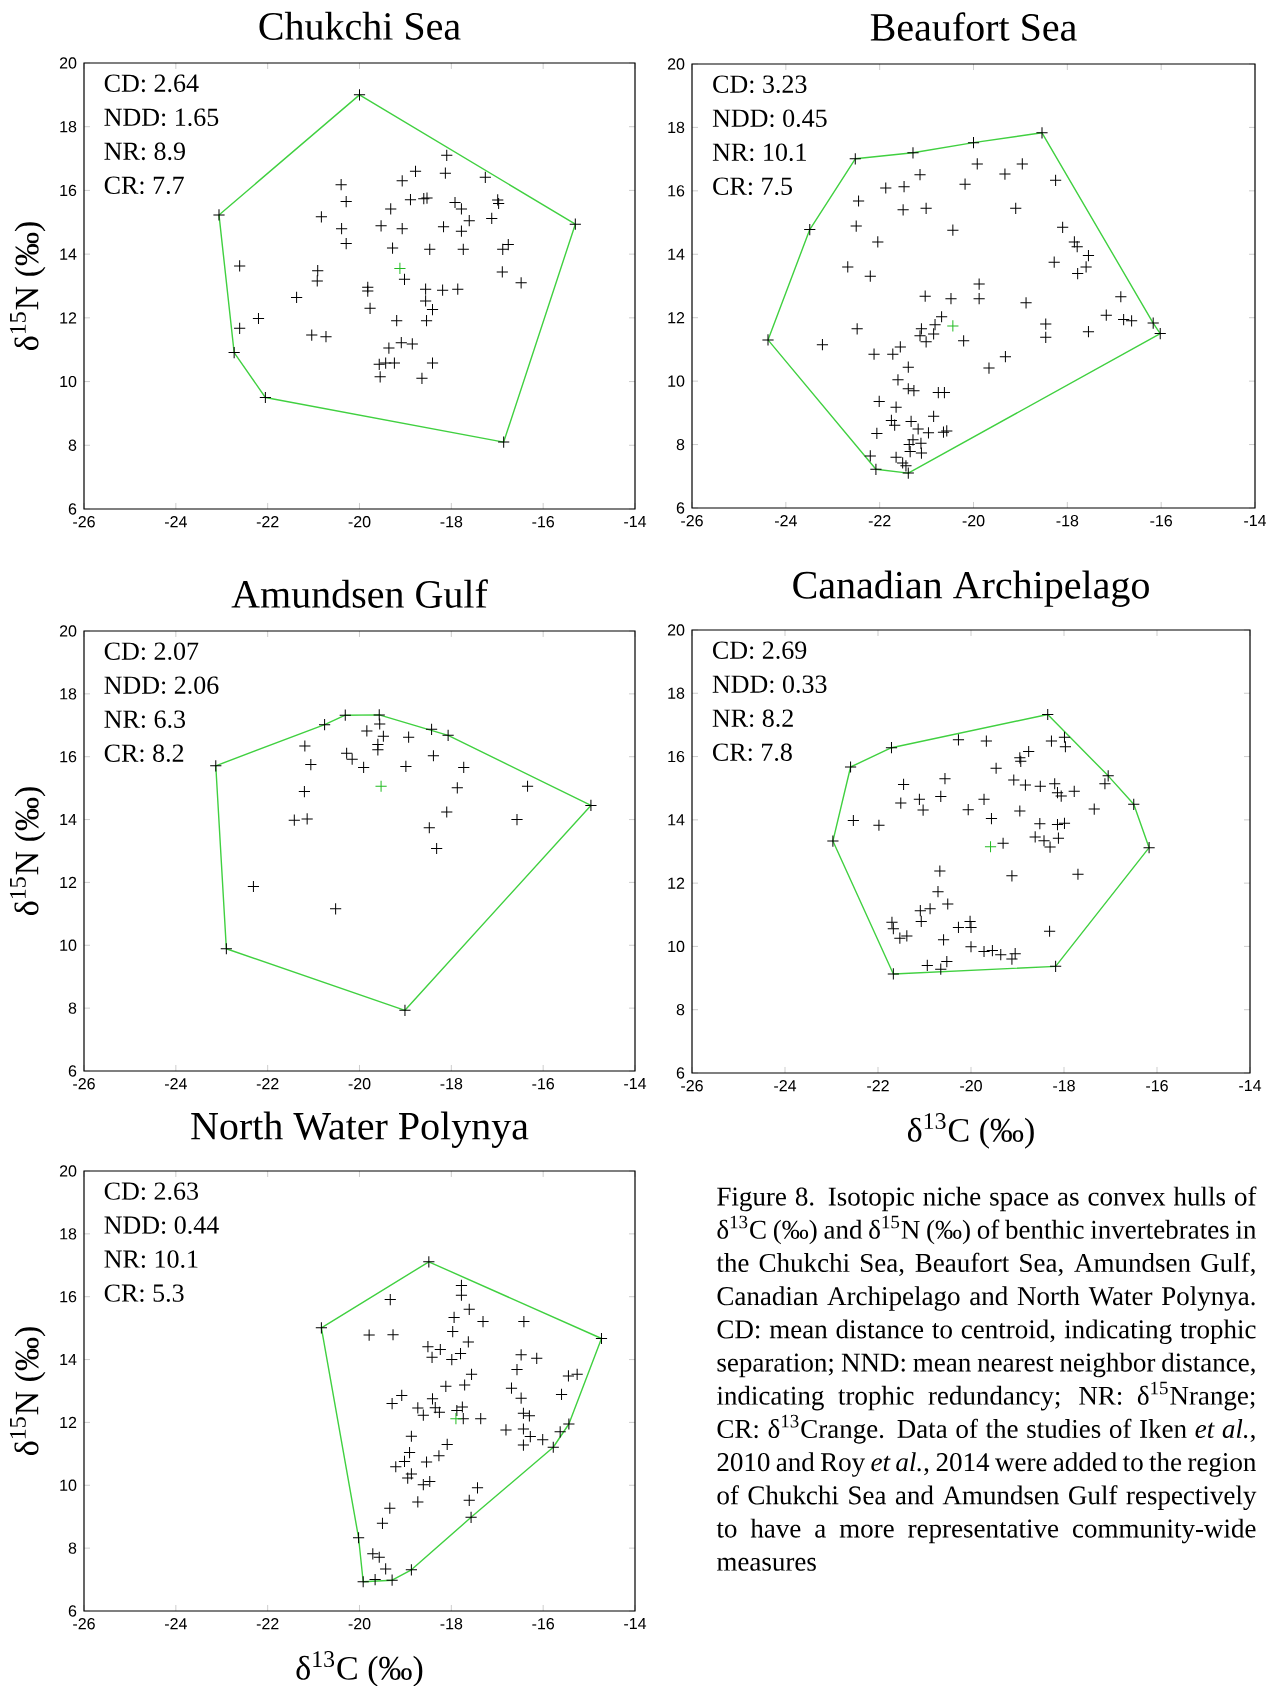 The height and width of the screenshot is (1686, 1266). I want to click on chart-title: North Water Polynya, so click(360, 1129).